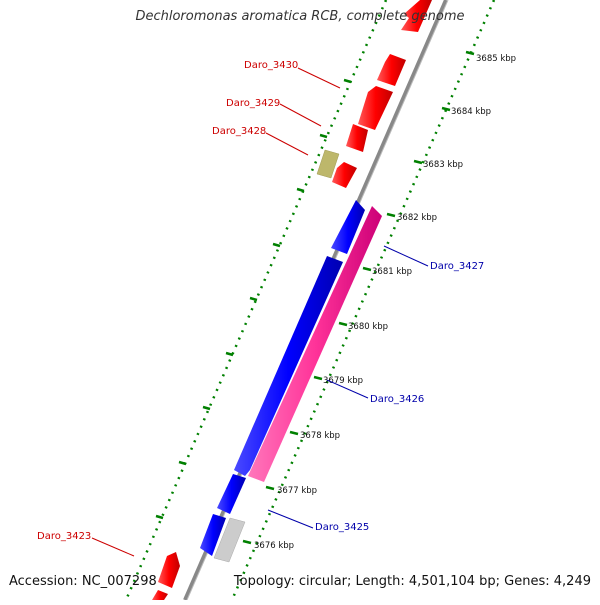 The image size is (600, 605). What do you see at coordinates (253, 103) in the screenshot?
I see `gene-label-daro-3429: Daro_3429` at bounding box center [253, 103].